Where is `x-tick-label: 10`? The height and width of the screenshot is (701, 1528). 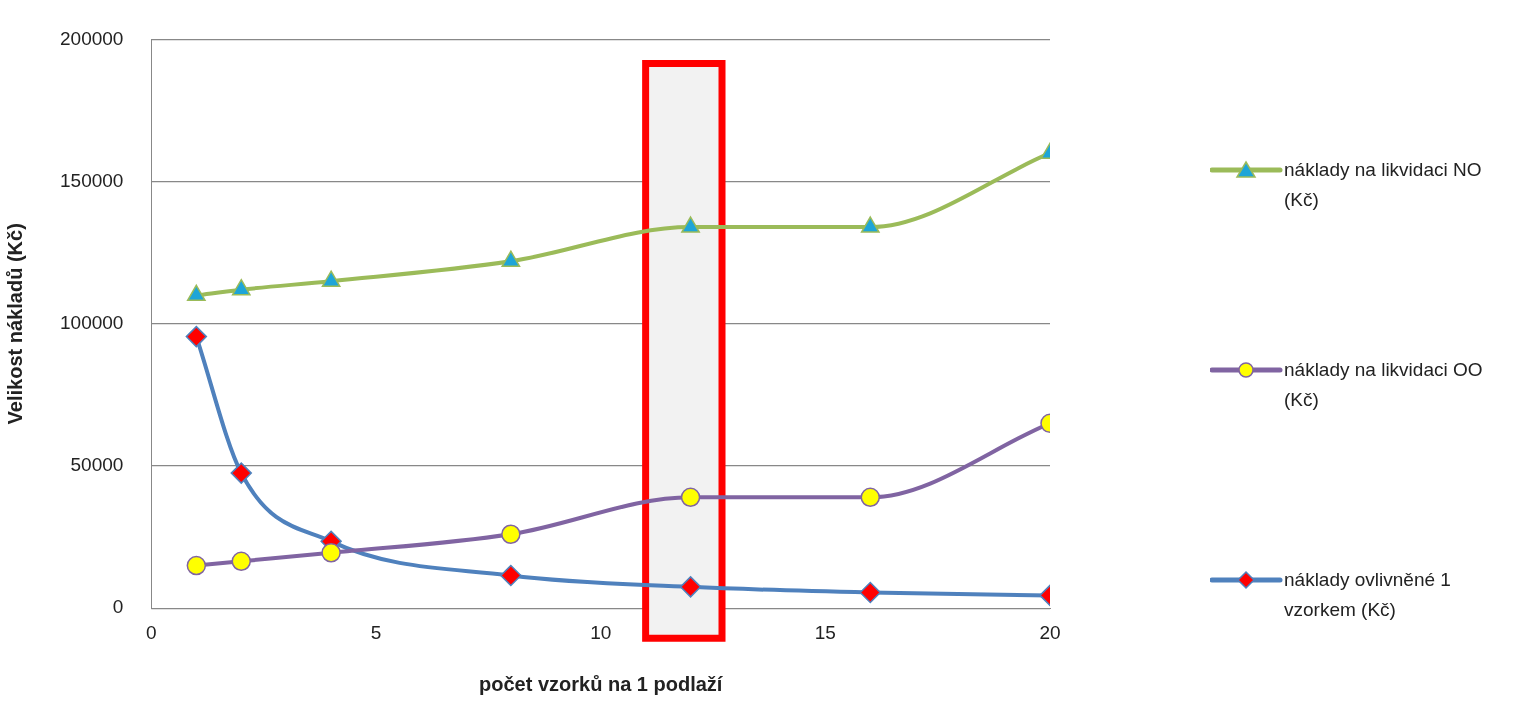
x-tick-label: 10 is located at coordinates (601, 632).